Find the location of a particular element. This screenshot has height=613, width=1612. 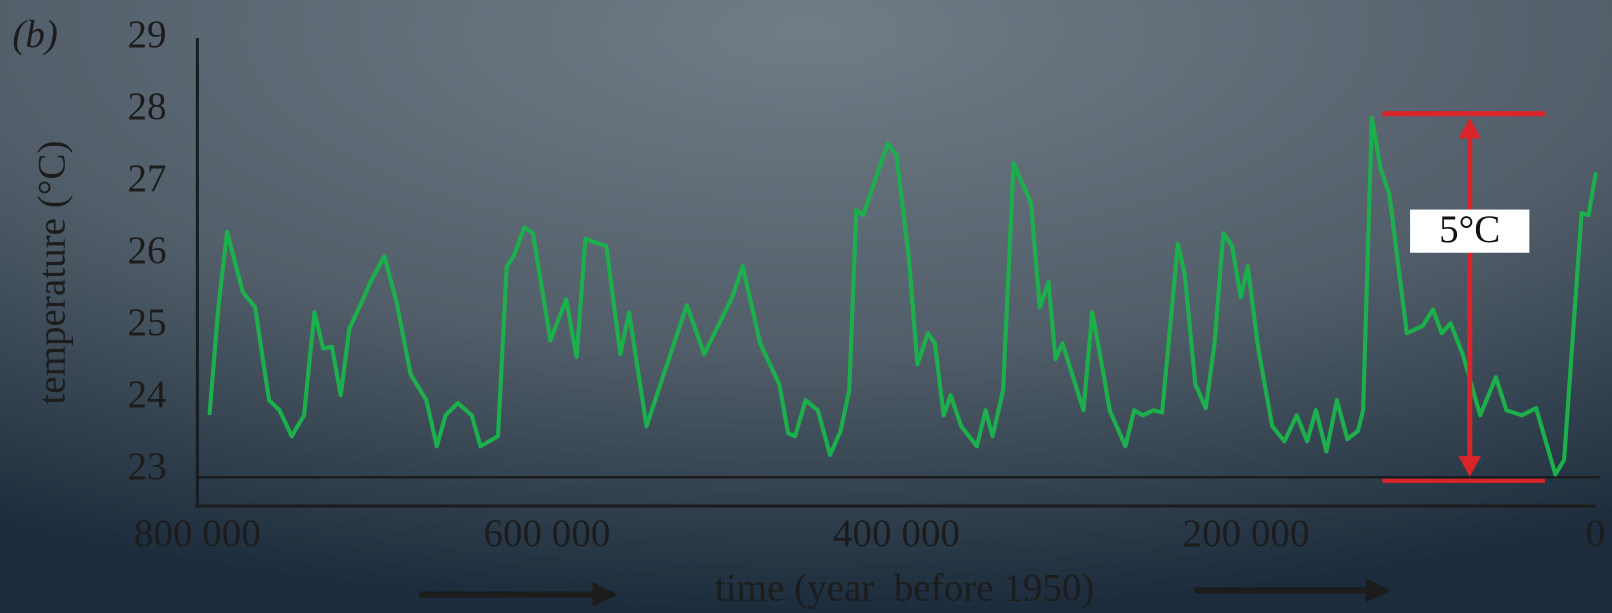

panel-label: (b) is located at coordinates (35, 34).